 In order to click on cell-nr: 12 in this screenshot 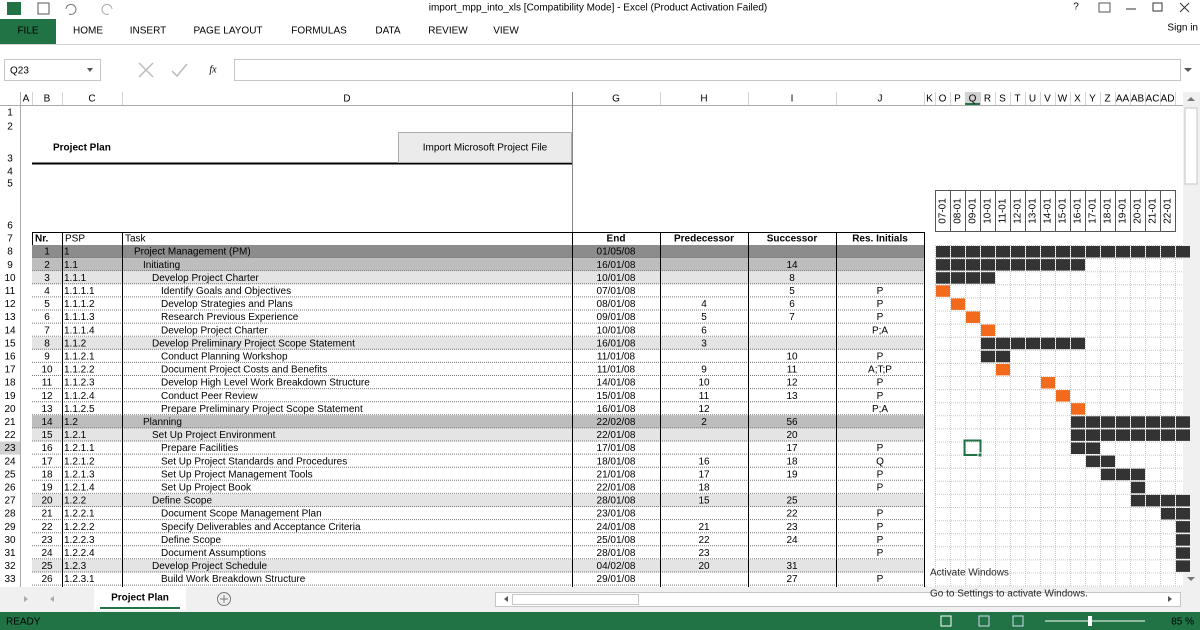, I will do `click(47, 396)`.